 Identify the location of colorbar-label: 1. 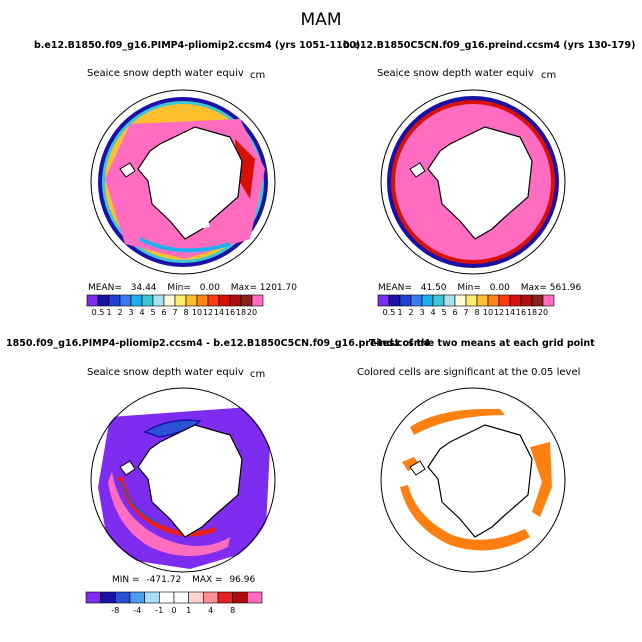
(400, 312).